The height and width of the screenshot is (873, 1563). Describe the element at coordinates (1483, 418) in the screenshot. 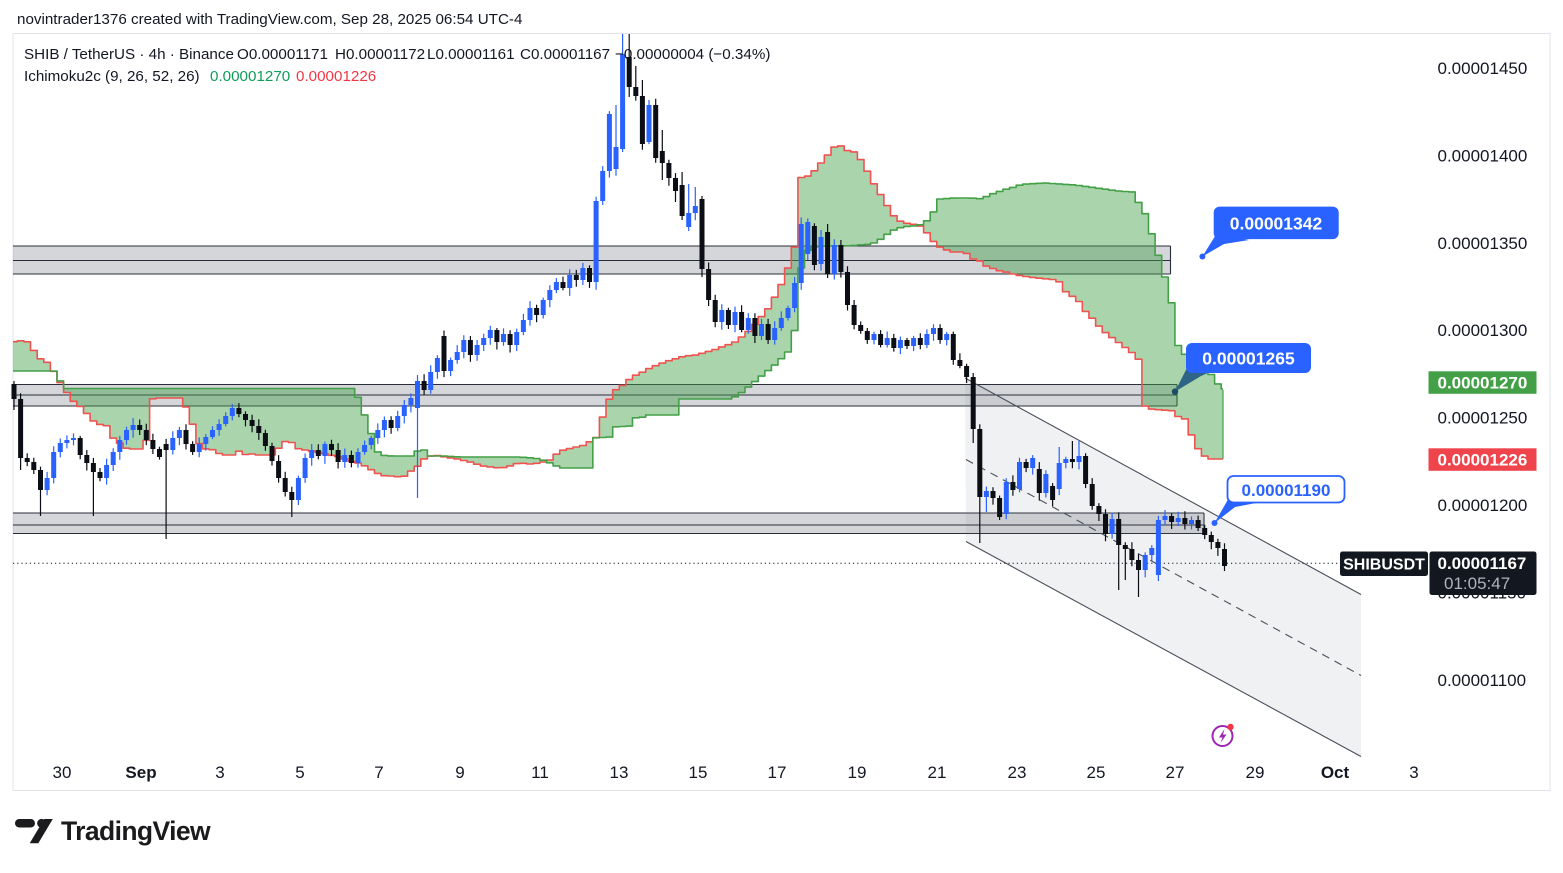

I see `svg-text: 0.00001250` at that location.